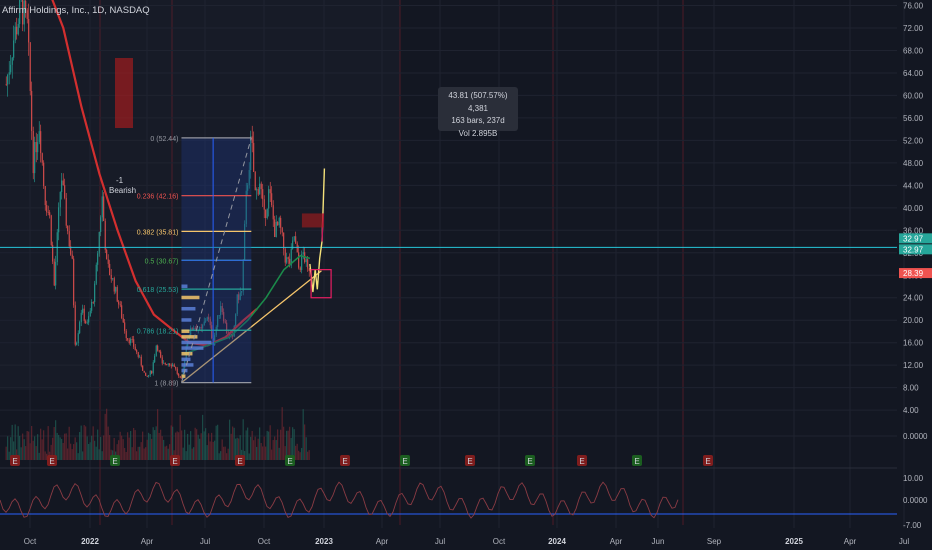 This screenshot has width=932, height=550. I want to click on y-tick-label: 76.00, so click(913, 6).